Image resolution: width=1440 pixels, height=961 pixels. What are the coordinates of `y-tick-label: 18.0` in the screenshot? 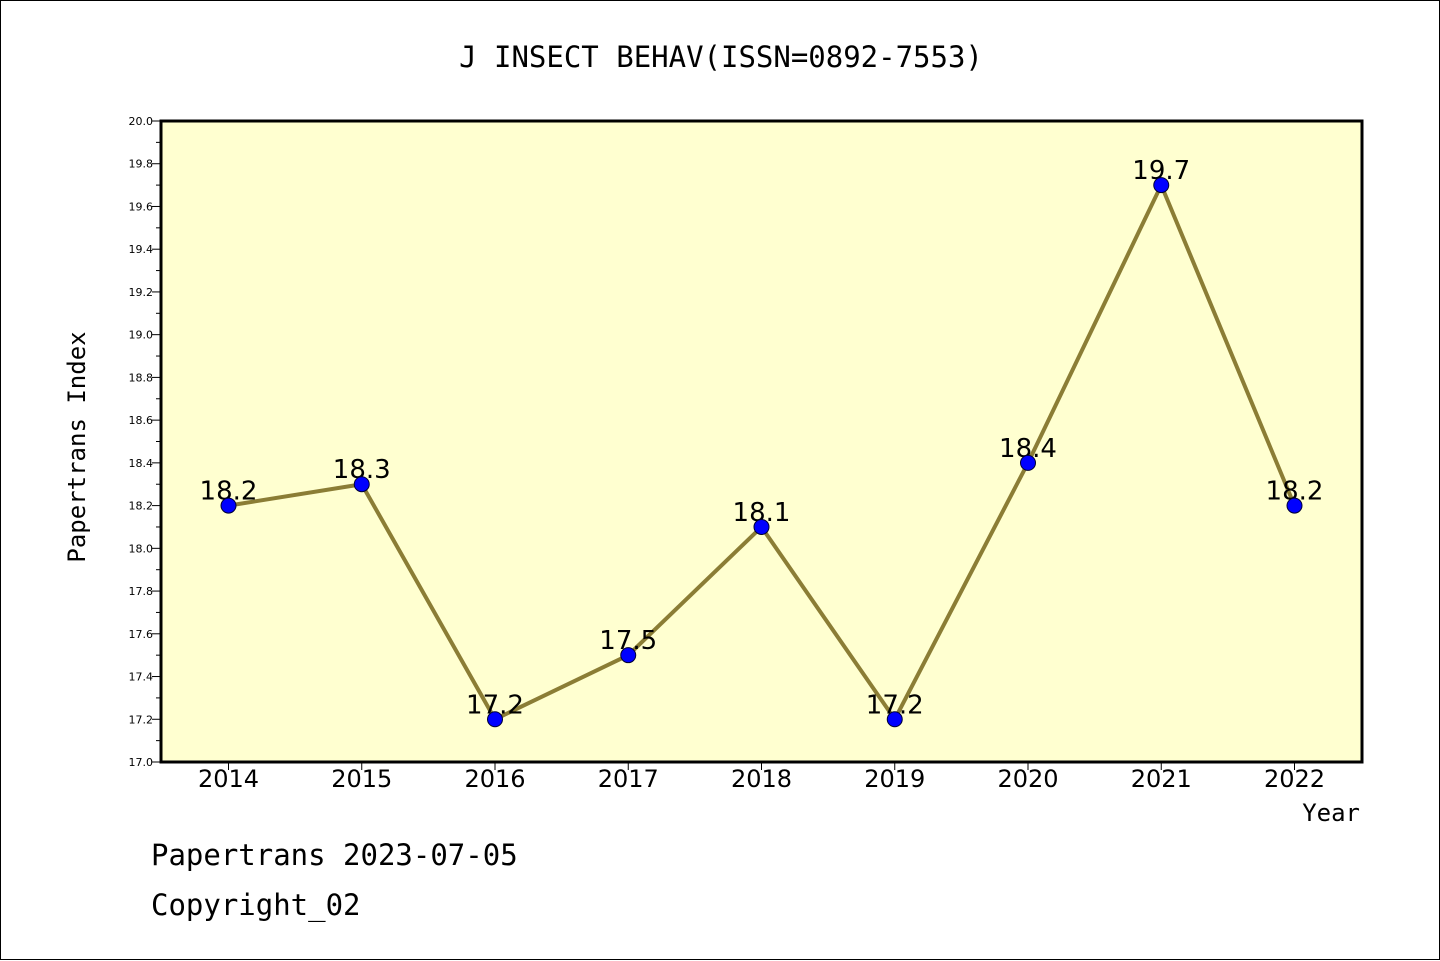 It's located at (141, 548).